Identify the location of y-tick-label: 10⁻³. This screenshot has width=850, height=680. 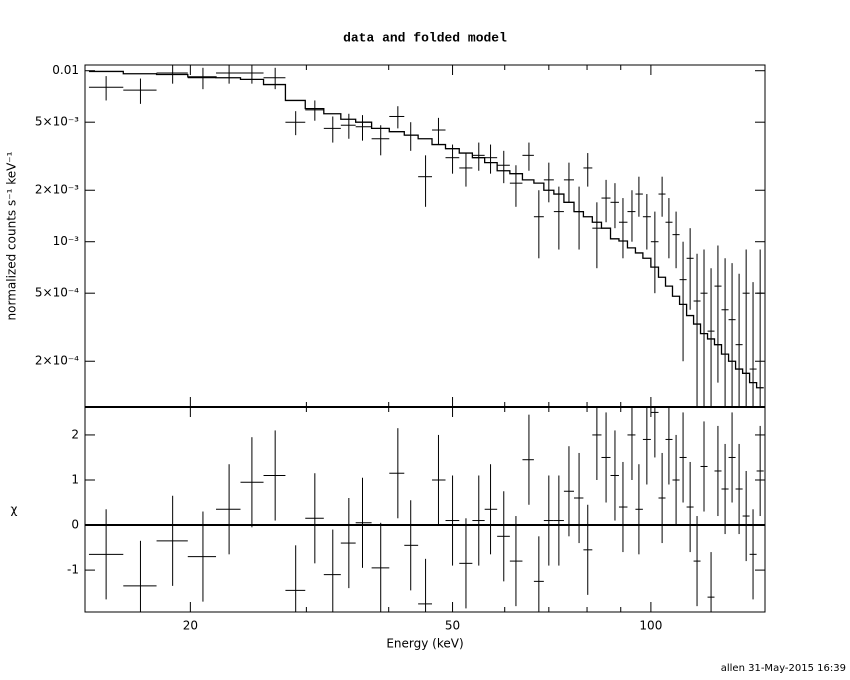
(66, 241).